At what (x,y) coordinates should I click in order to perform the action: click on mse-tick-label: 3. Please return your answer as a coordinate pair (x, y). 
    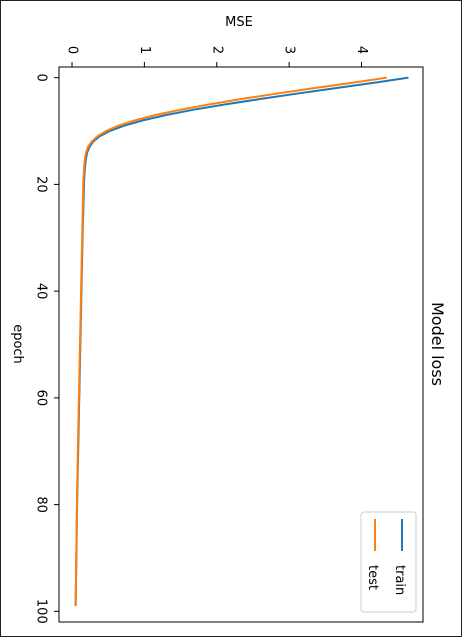
    Looking at the image, I should click on (289, 50).